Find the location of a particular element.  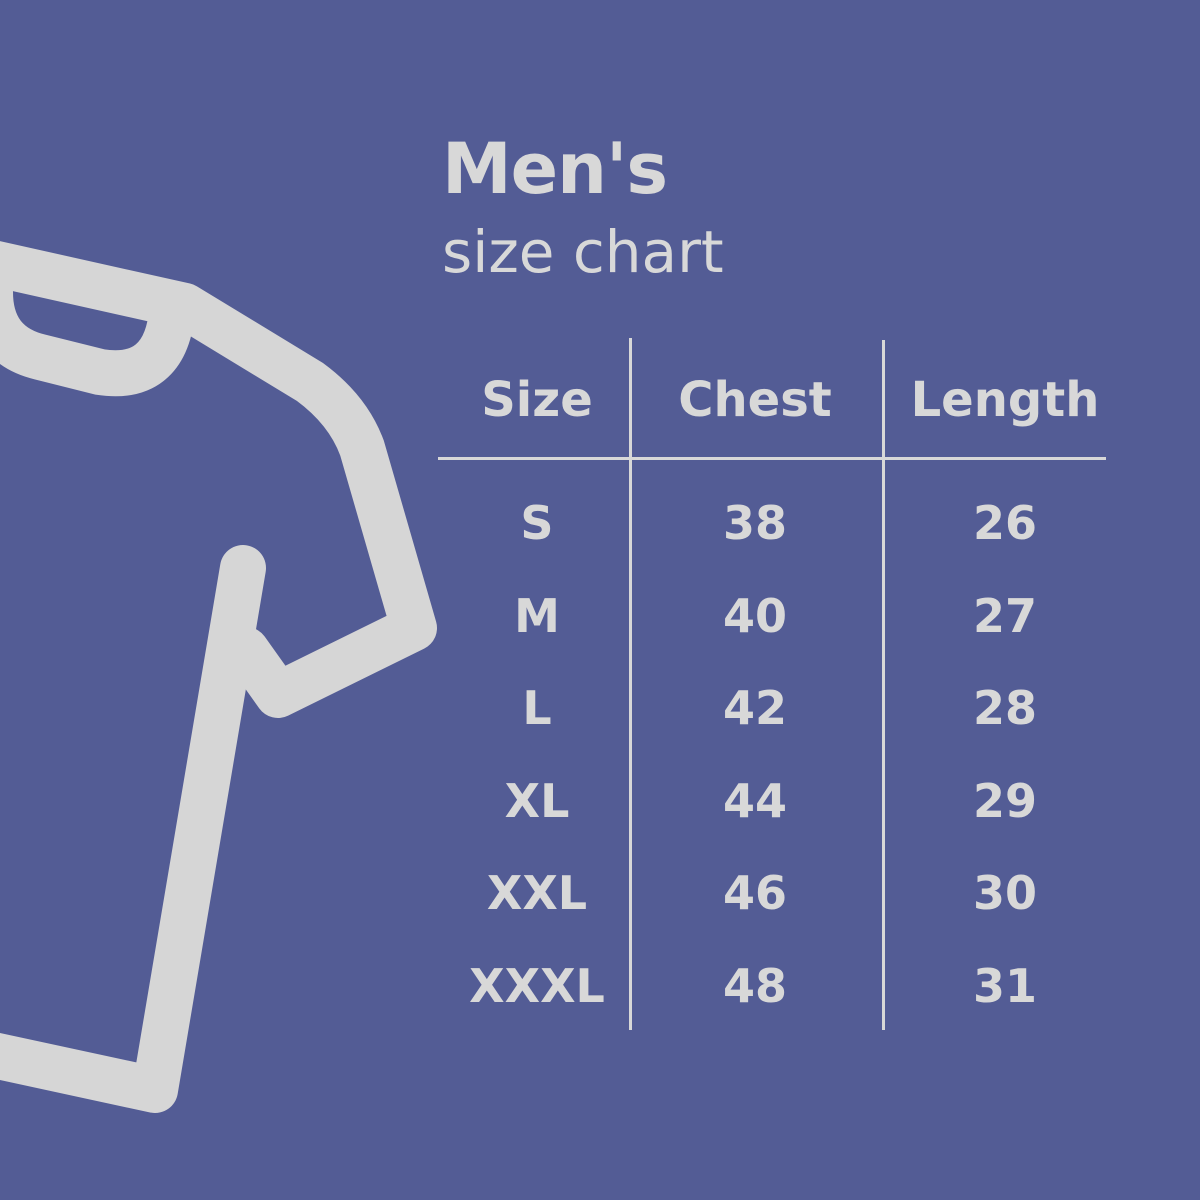

cell-chest: 46 is located at coordinates (754, 893).